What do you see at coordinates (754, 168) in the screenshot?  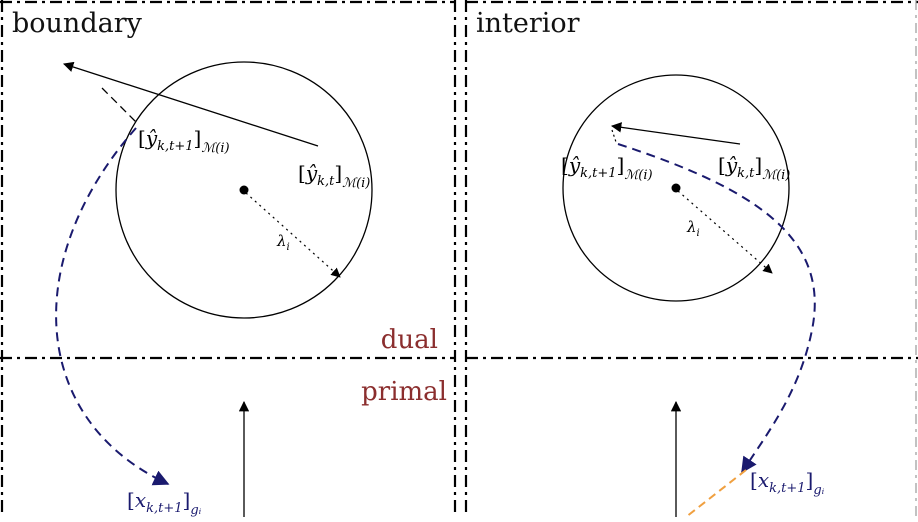 I see `label-y-hat-kt-interior: [ŷk,t]ℳ(i)` at bounding box center [754, 168].